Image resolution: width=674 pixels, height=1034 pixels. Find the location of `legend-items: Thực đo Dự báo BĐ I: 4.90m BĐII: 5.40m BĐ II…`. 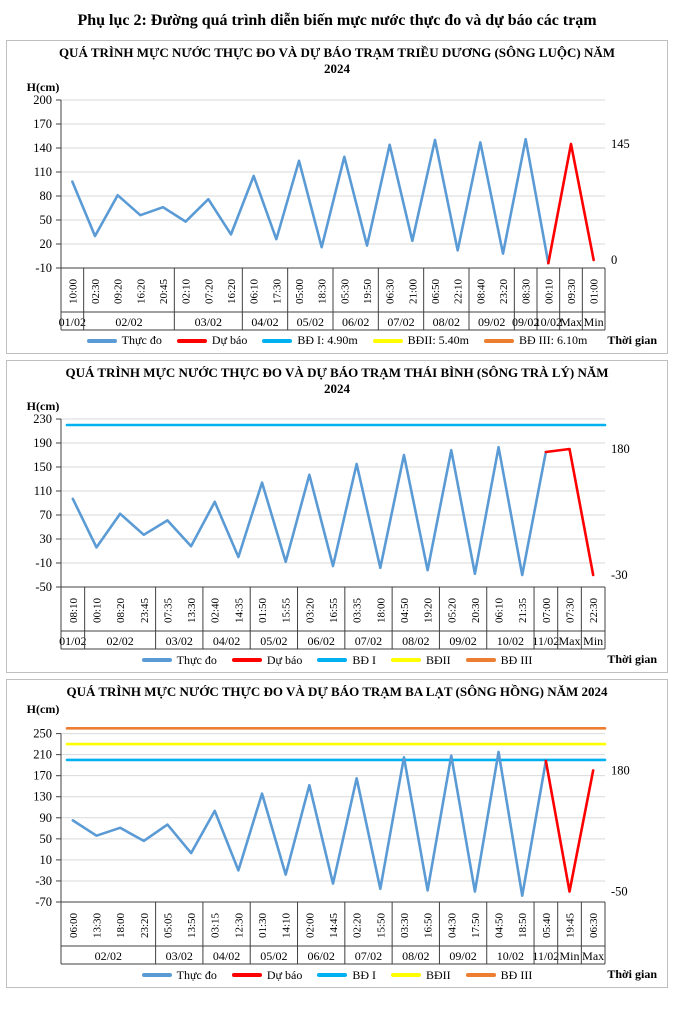

legend-items: Thực đo Dự báo BĐ I: 4.90m BĐII: 5.40m BĐ II… is located at coordinates (336, 340).